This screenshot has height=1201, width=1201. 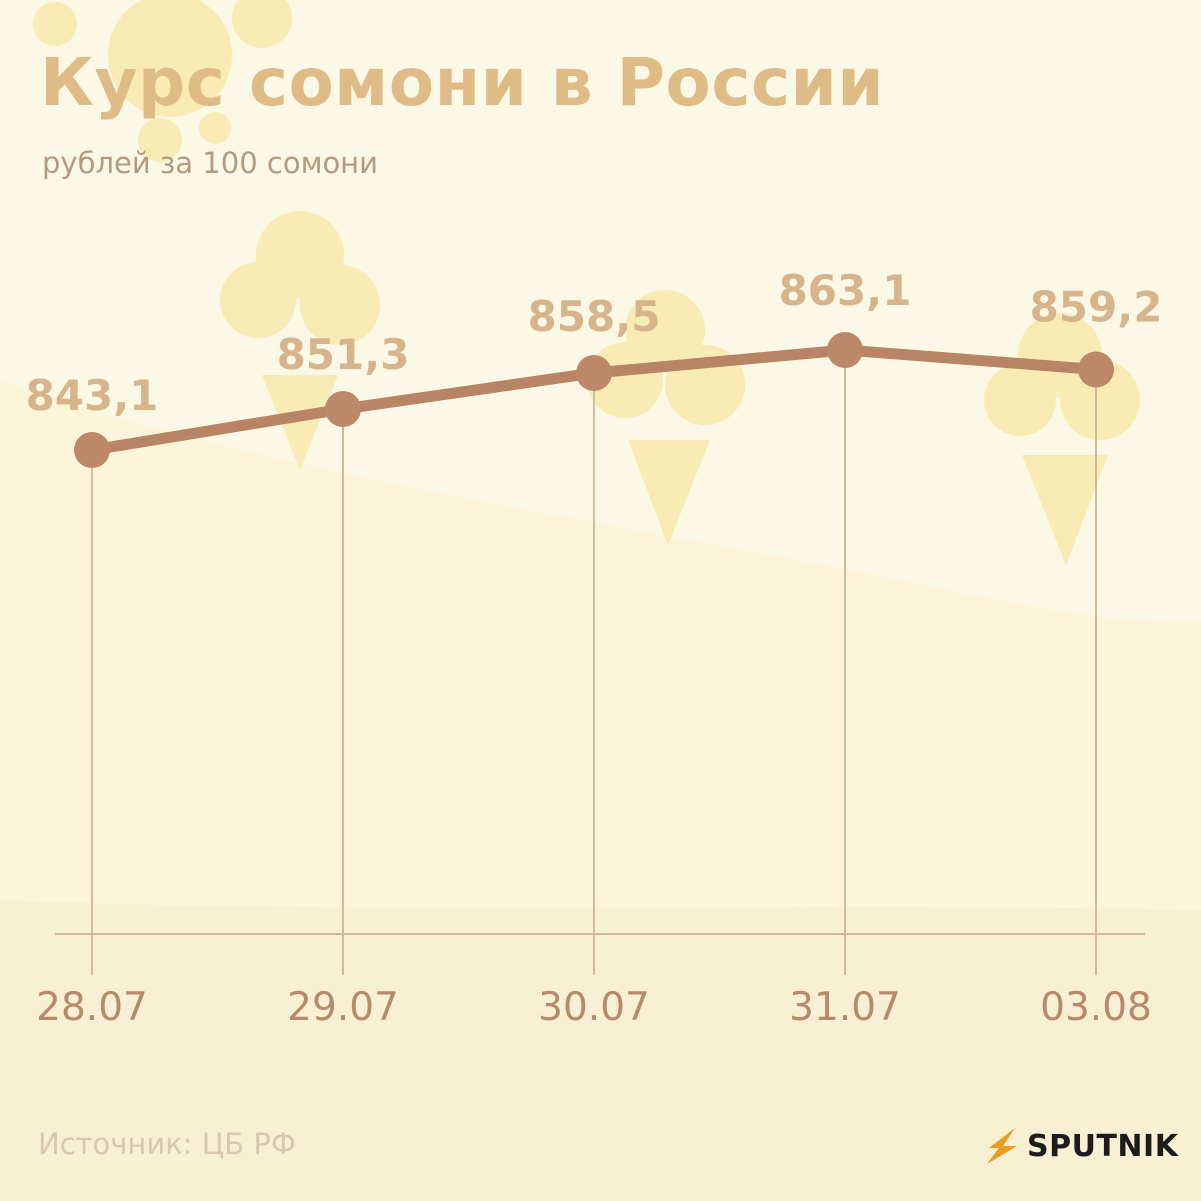 I want to click on x-tick-label: 31.07, so click(x=845, y=1007).